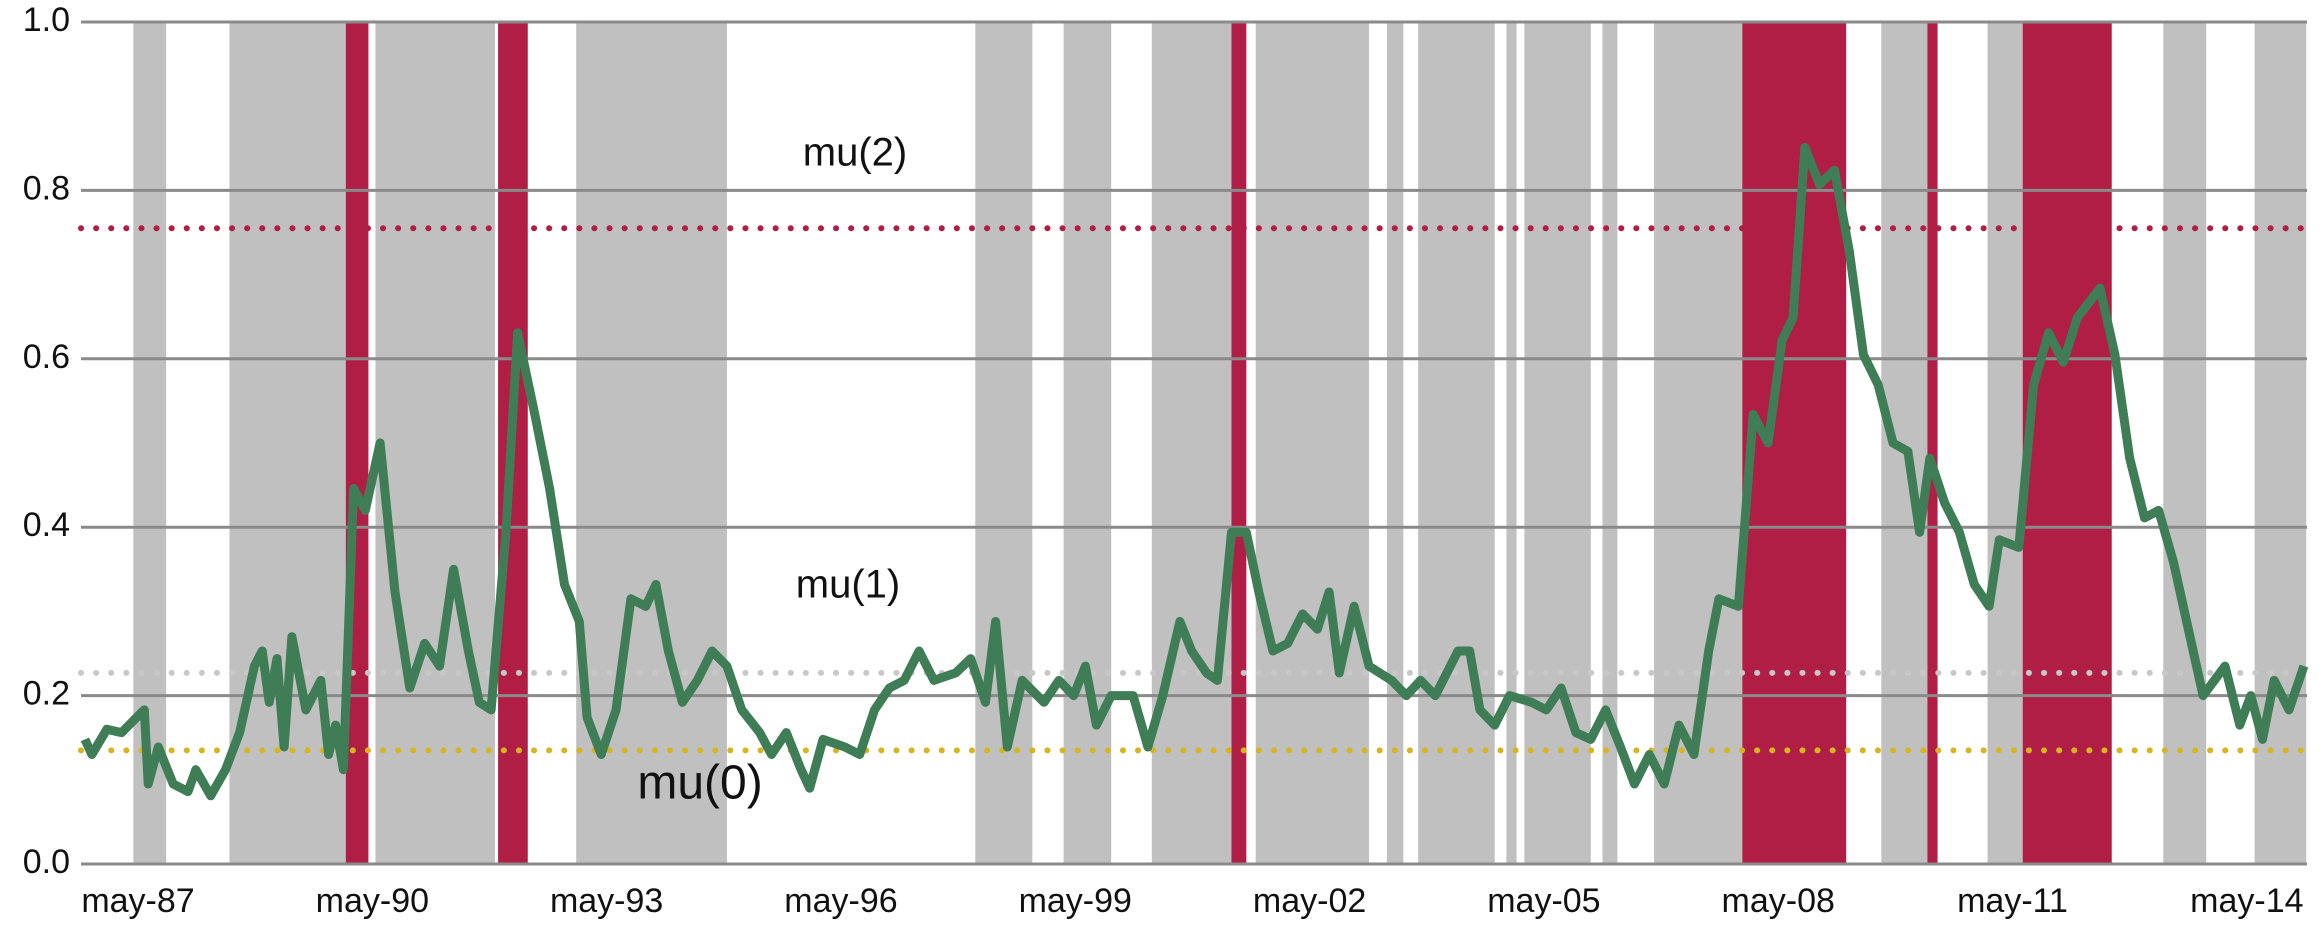  I want to click on x-tick-label: may-96, so click(840, 901).